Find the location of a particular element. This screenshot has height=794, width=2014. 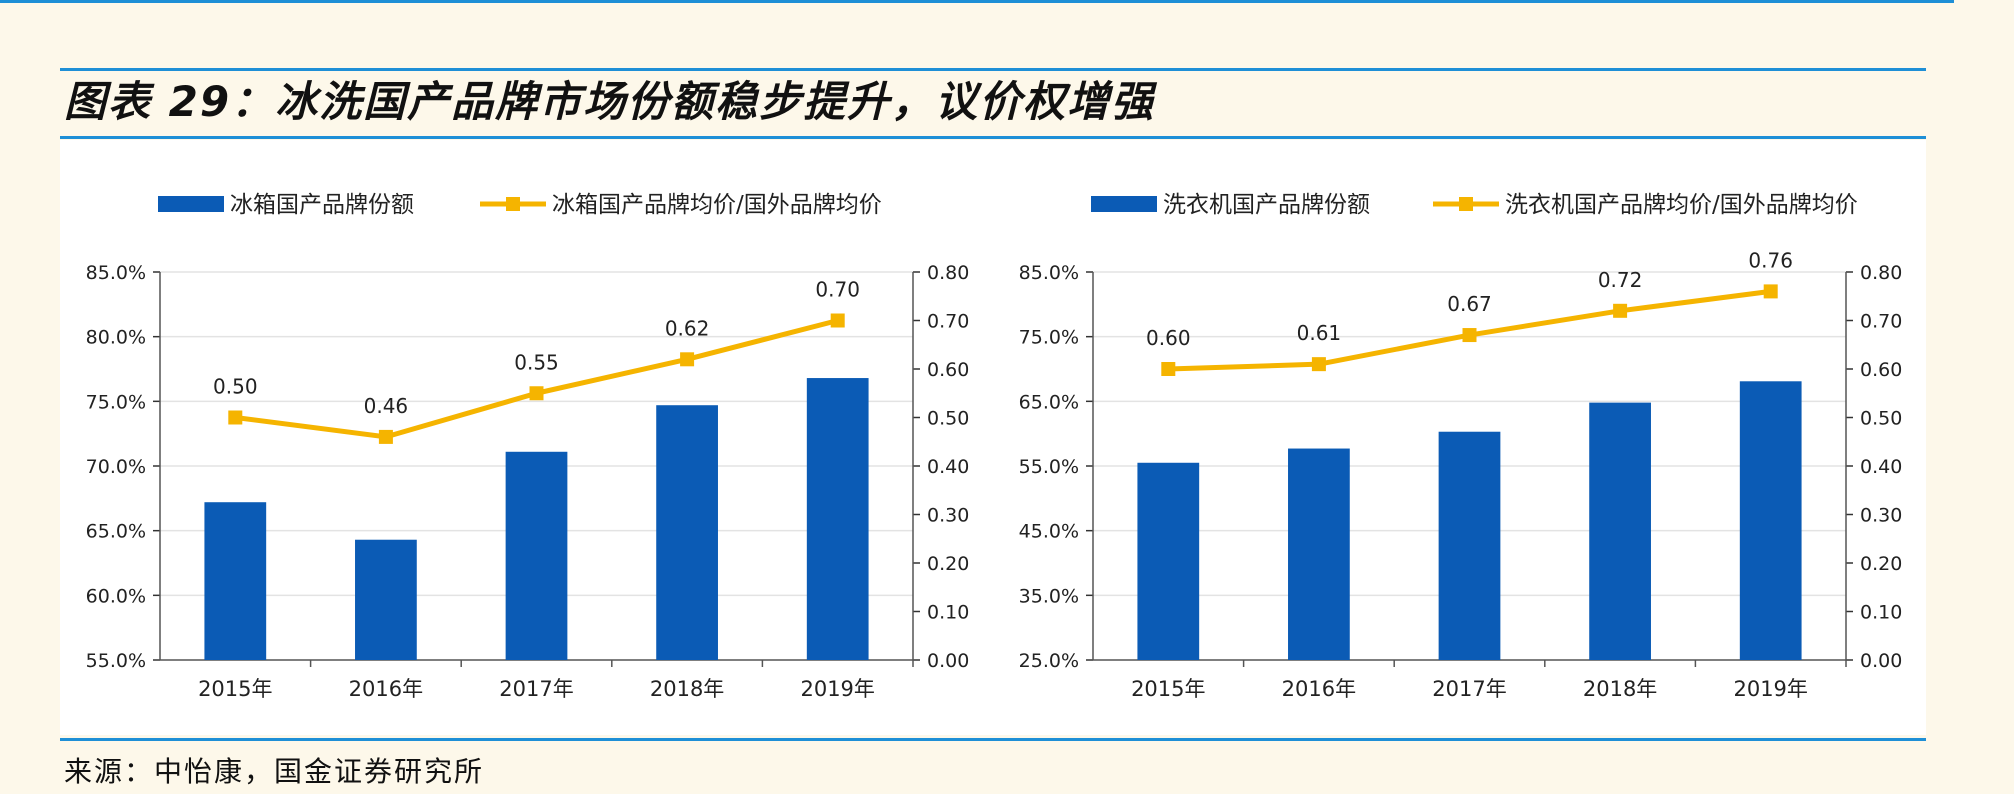

legend-bar-label: 洗衣机国产品牌份额 is located at coordinates (1266, 205).